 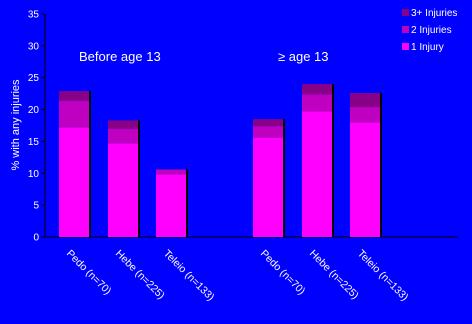 I want to click on legend-label-2: 1 Injury, so click(x=427, y=47).